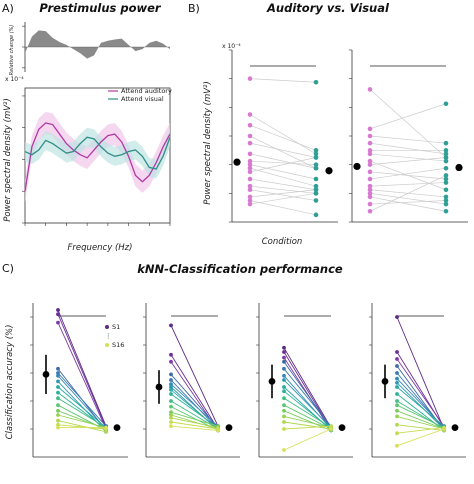 The image size is (474, 484). What do you see at coordinates (107, 327) in the screenshot?
I see `legend-dot-s1` at bounding box center [107, 327].